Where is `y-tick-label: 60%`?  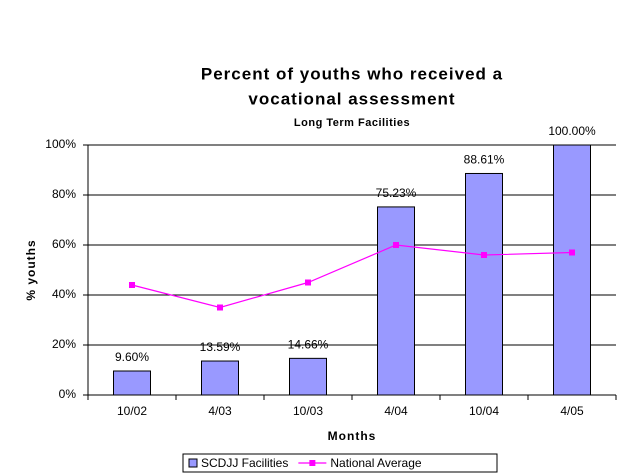 y-tick-label: 60% is located at coordinates (64, 244).